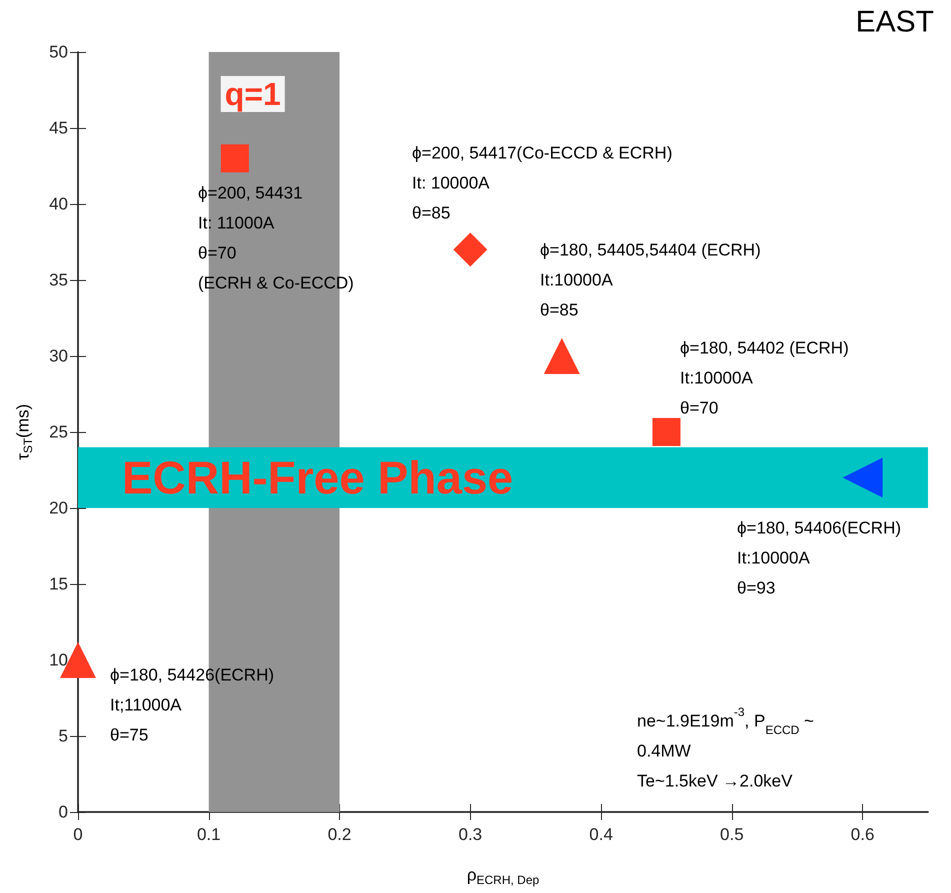 This screenshot has height=893, width=951. I want to click on x-tick-label: 0.5, so click(732, 834).